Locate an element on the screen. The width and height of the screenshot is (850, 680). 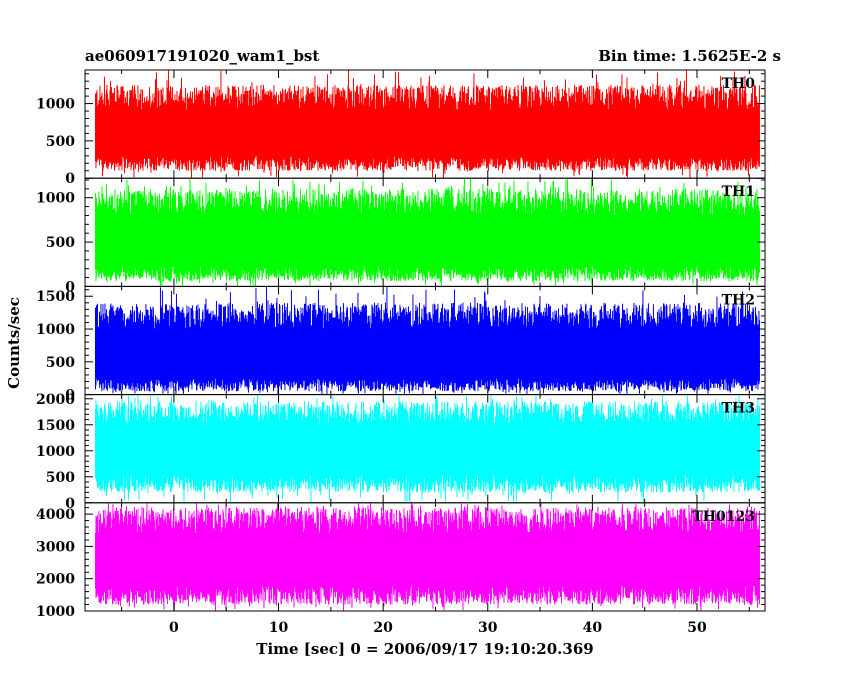
bin-time-label: Bin time: 1.5625E-2 s is located at coordinates (689, 56).